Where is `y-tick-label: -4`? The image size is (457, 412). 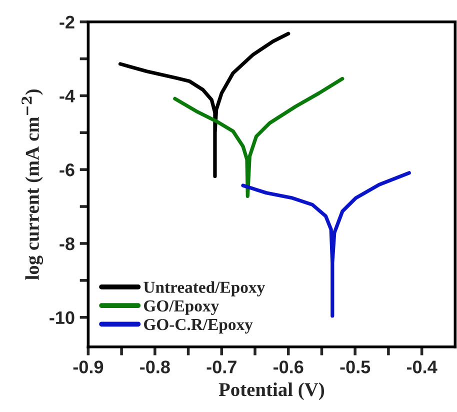
y-tick-label: -4 is located at coordinates (67, 96).